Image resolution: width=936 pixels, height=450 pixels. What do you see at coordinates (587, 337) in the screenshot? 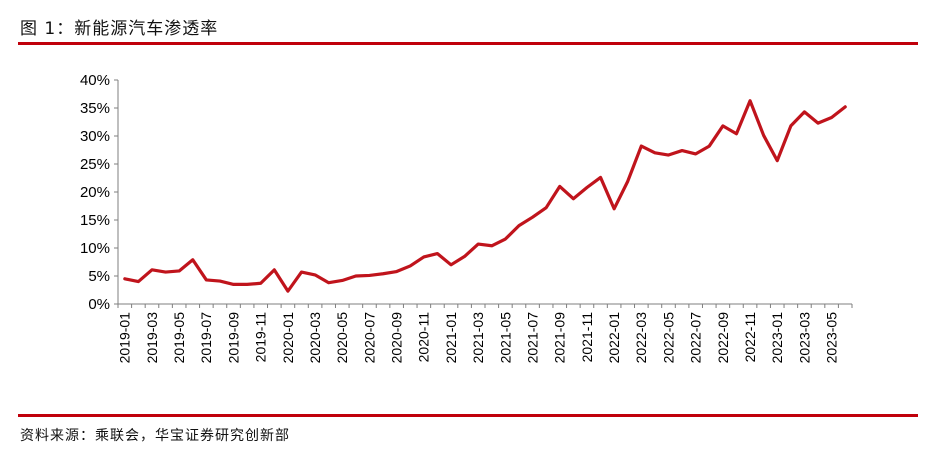
I see `x-tick-label: 2021-11` at bounding box center [587, 337].